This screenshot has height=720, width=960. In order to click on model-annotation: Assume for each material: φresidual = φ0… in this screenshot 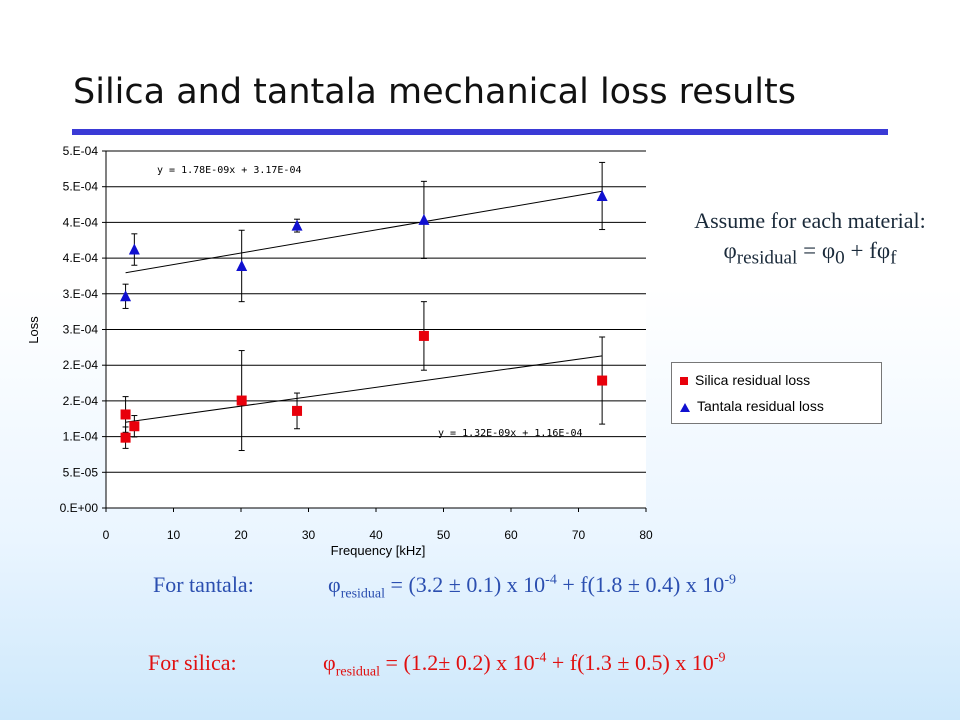, I will do `click(810, 239)`.